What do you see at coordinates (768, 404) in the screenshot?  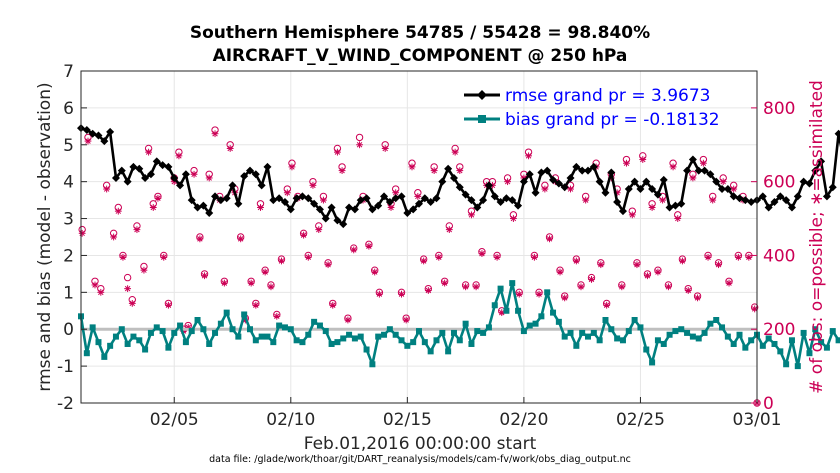 I see `right-tick-label: 0` at bounding box center [768, 404].